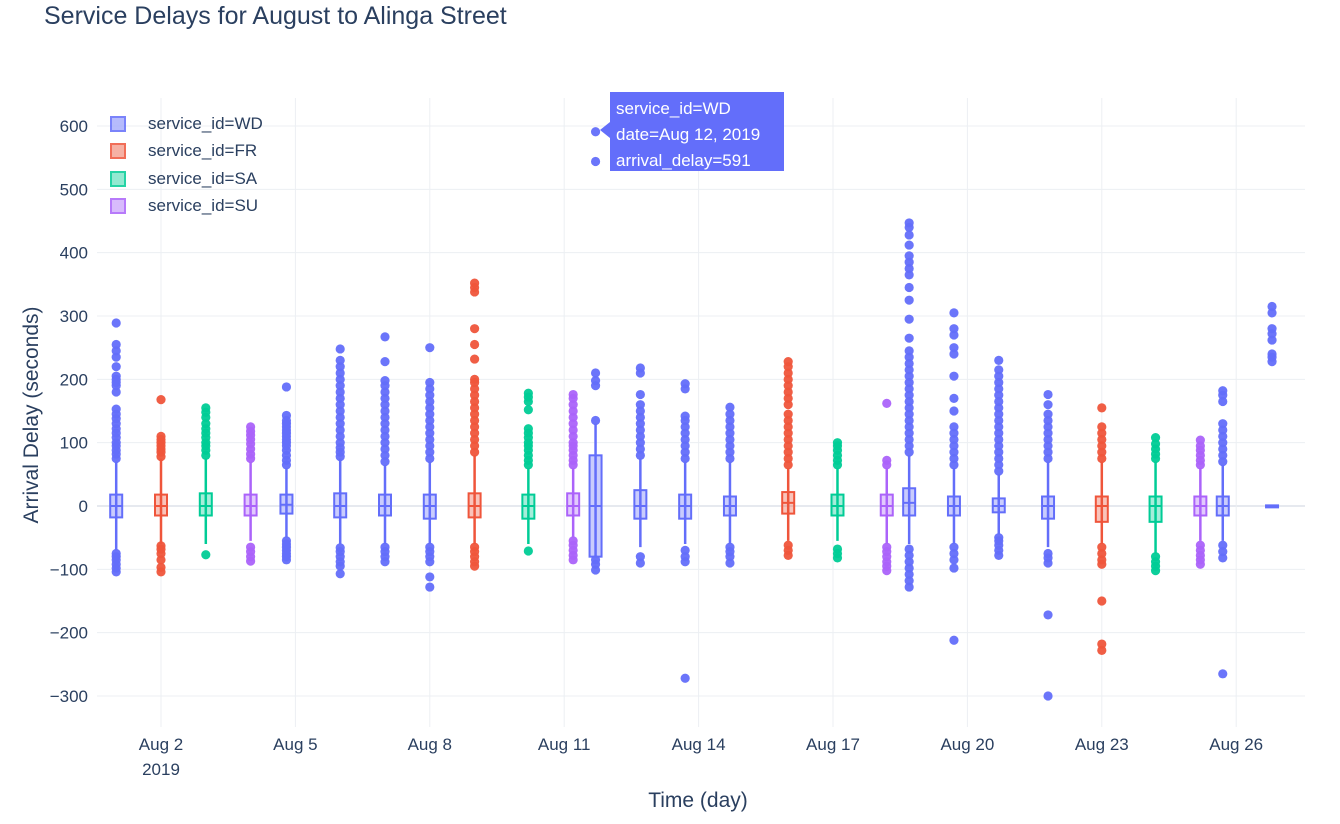 This screenshot has height=824, width=1340. What do you see at coordinates (203, 178) in the screenshot?
I see `legend-label-sa: service_id=SA` at bounding box center [203, 178].